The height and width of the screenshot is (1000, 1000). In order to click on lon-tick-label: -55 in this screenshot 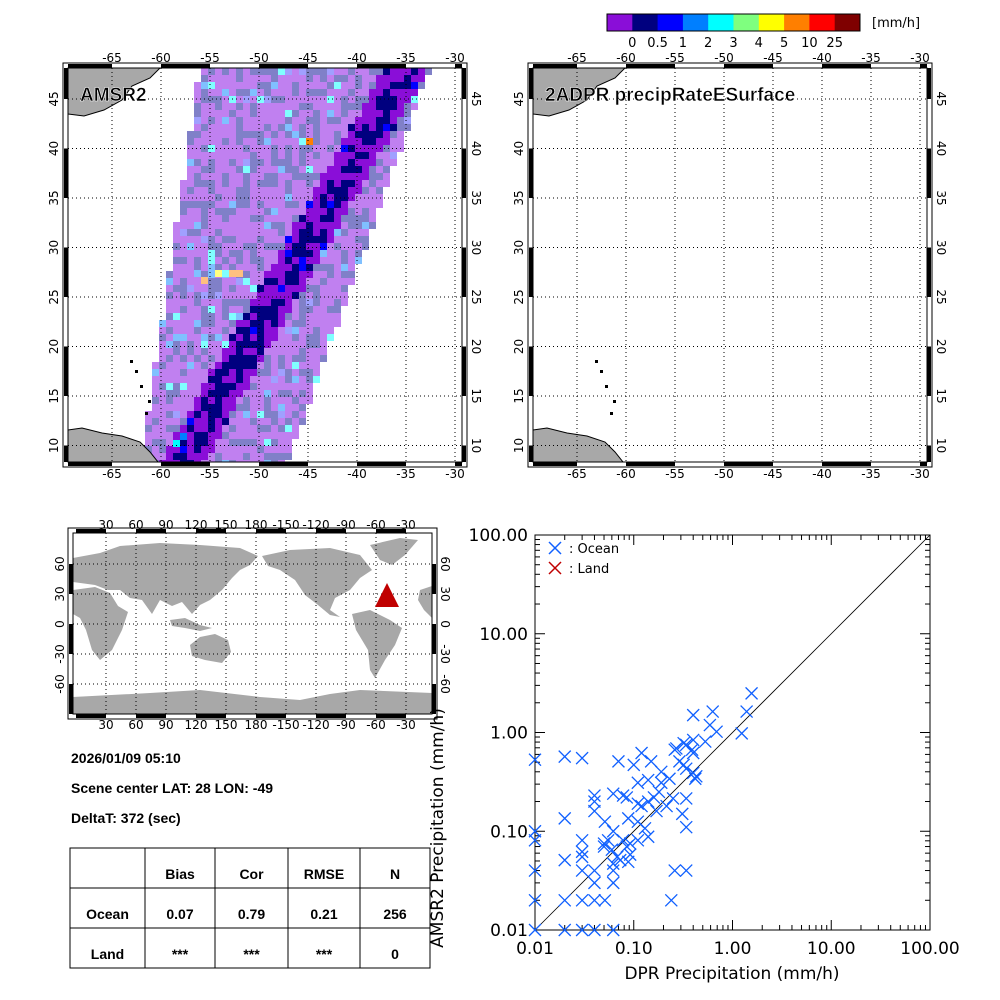, I will do `click(210, 474)`.